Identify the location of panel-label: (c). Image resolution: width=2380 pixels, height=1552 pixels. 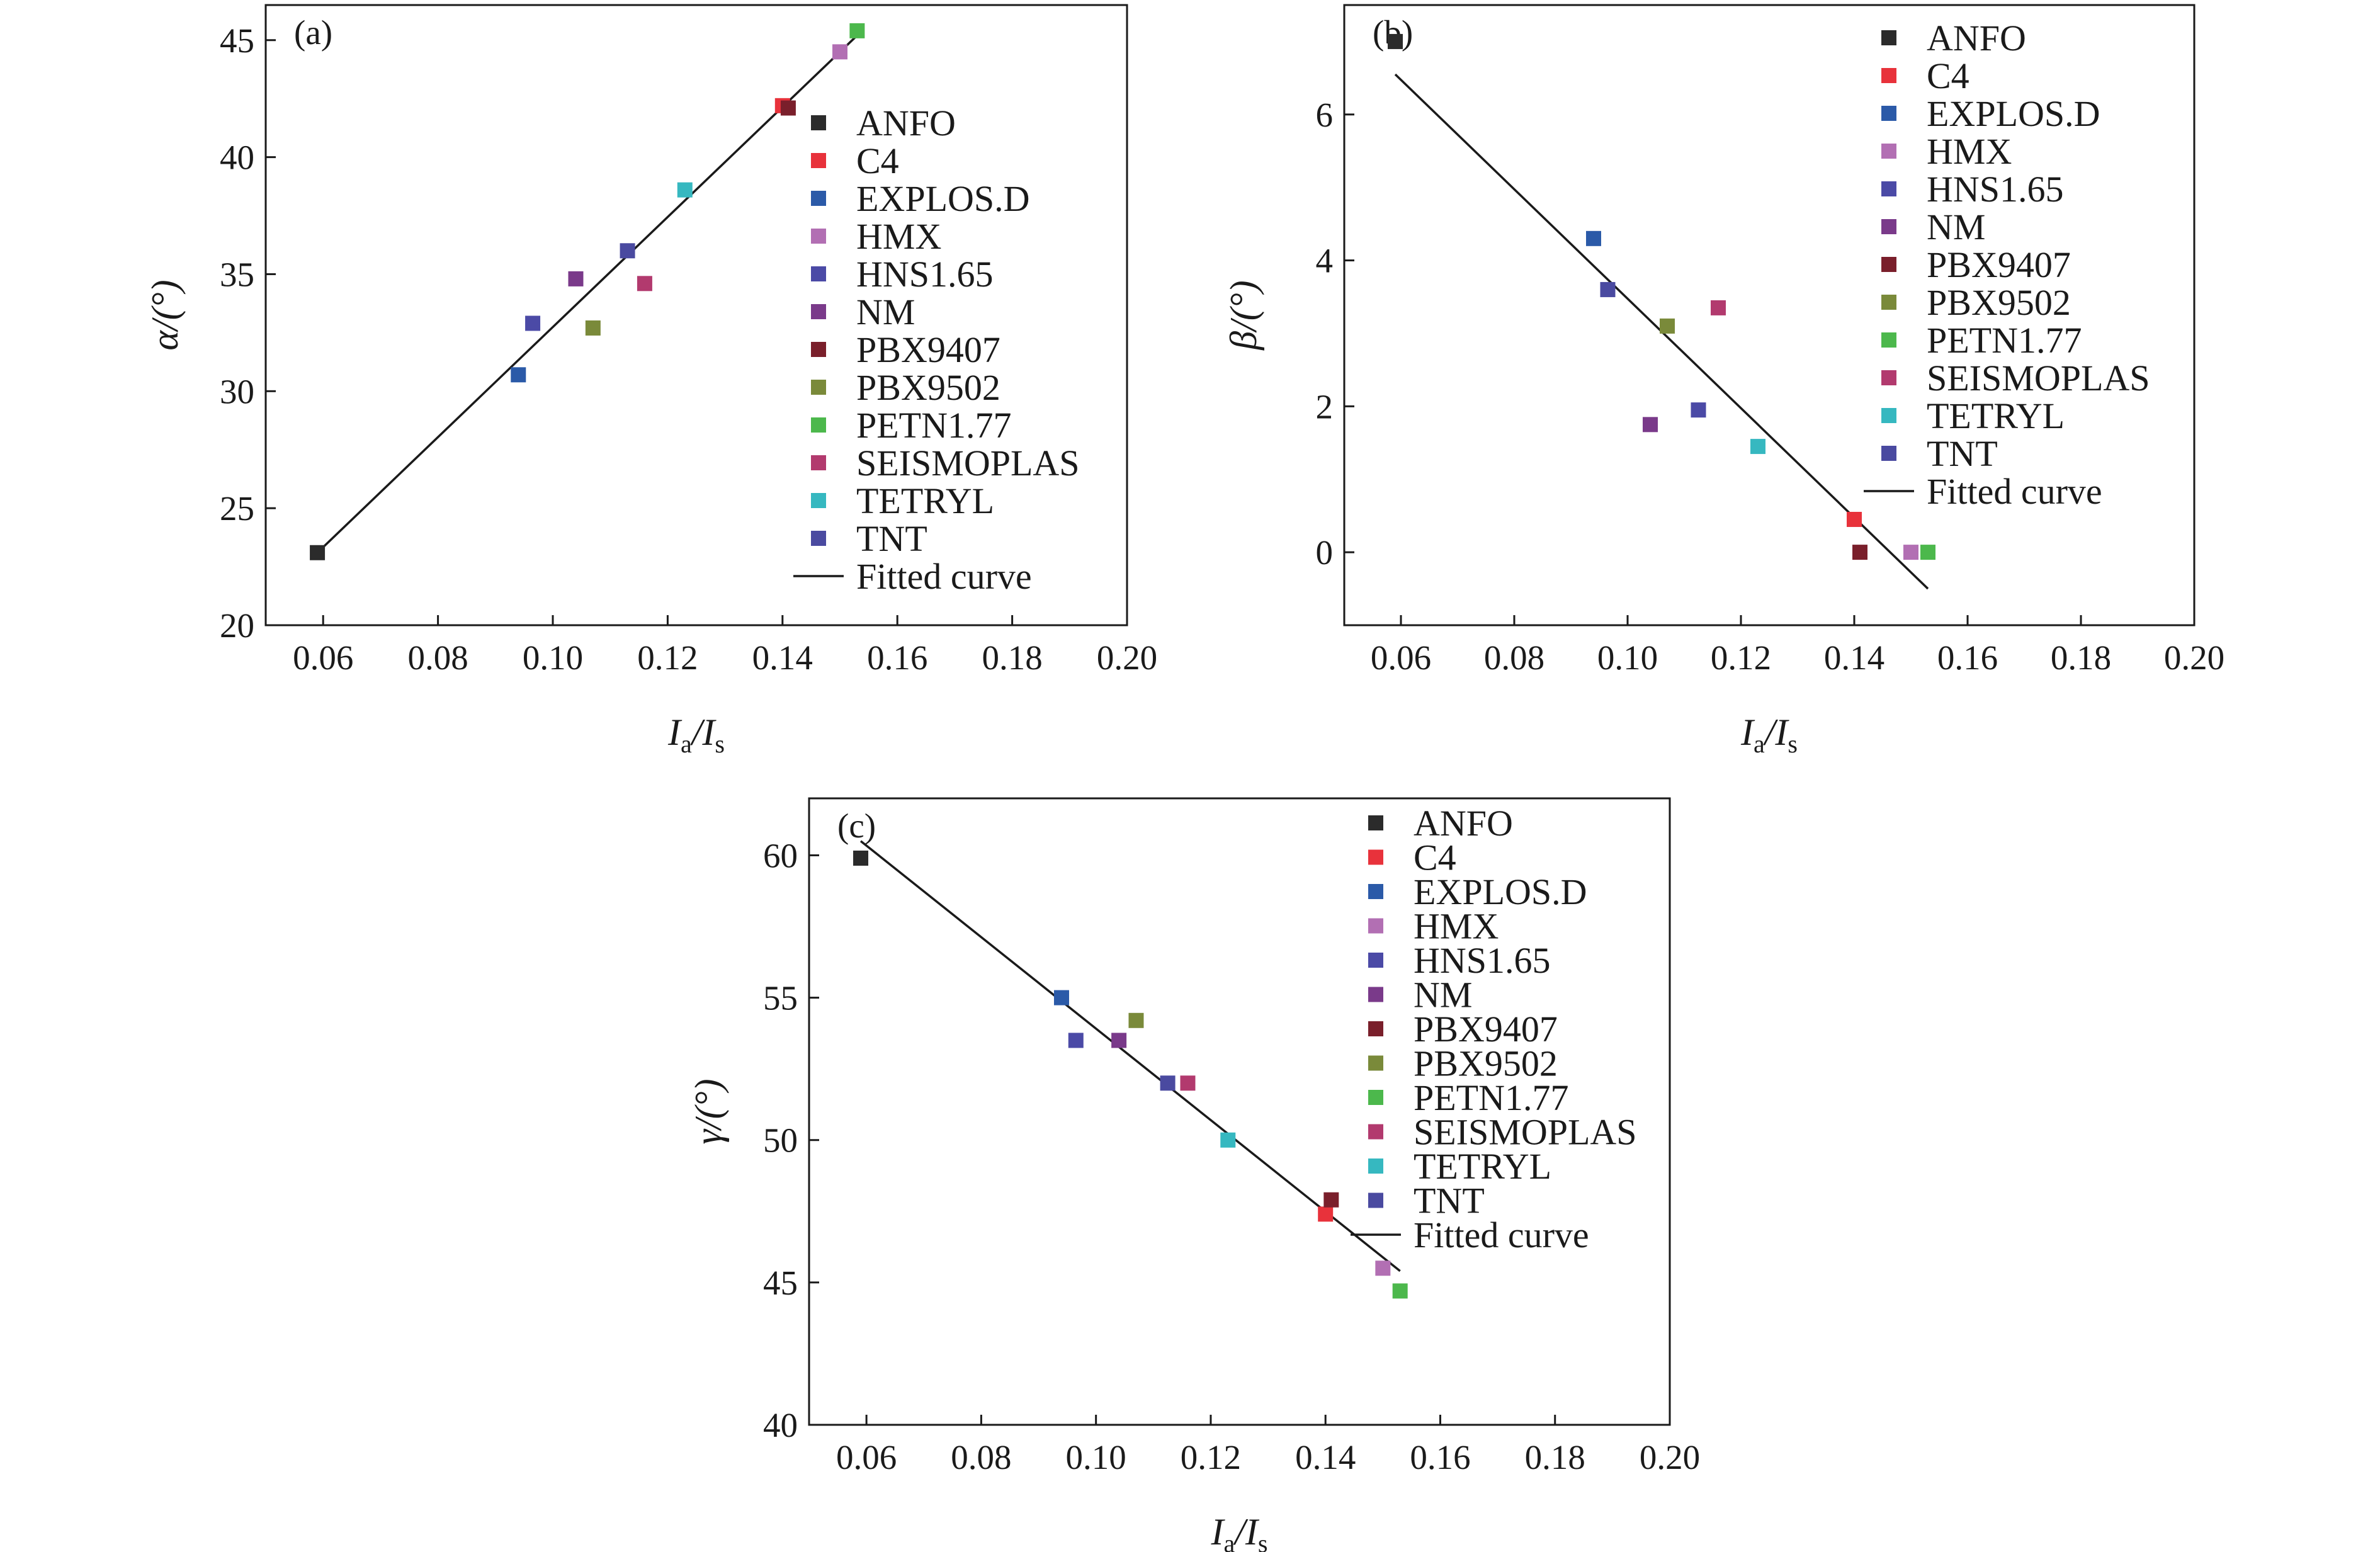
(856, 826).